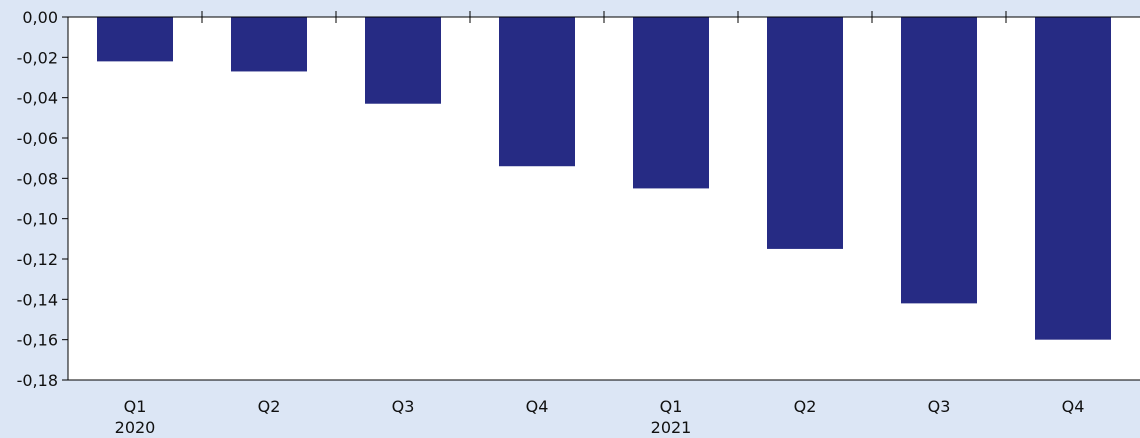  I want to click on y-tick-label: -0,04, so click(37, 98).